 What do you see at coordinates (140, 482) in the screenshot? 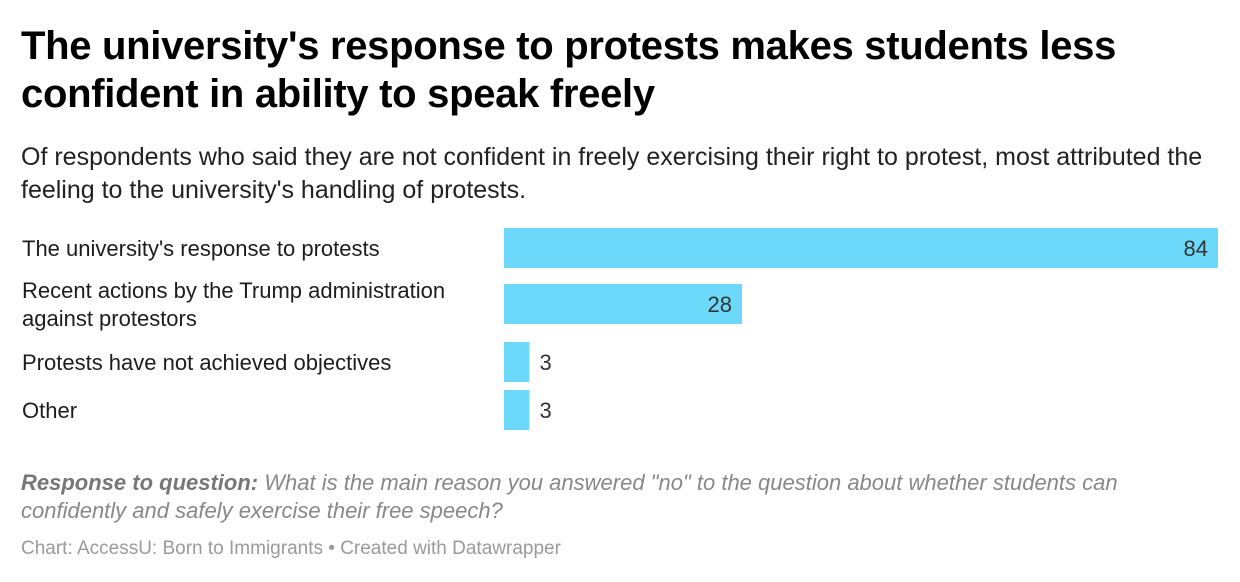
I see `note-label: Response to question:` at bounding box center [140, 482].